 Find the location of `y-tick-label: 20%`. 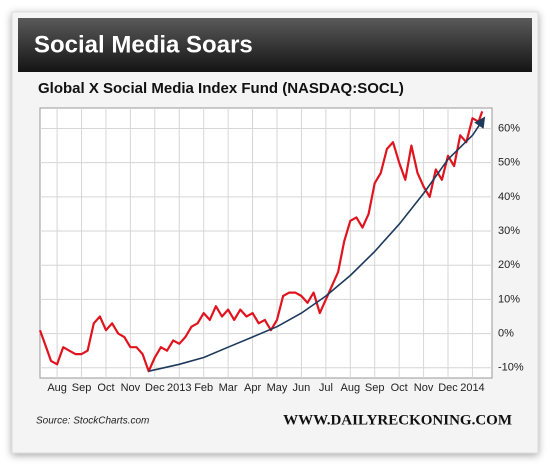

y-tick-label: 20% is located at coordinates (509, 265).